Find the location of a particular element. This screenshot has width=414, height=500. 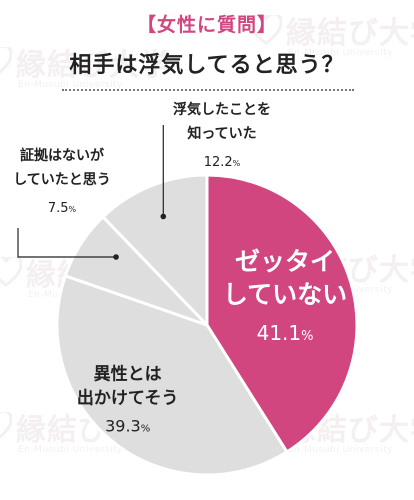

slice-value-label: 39.3% is located at coordinates (127, 426).